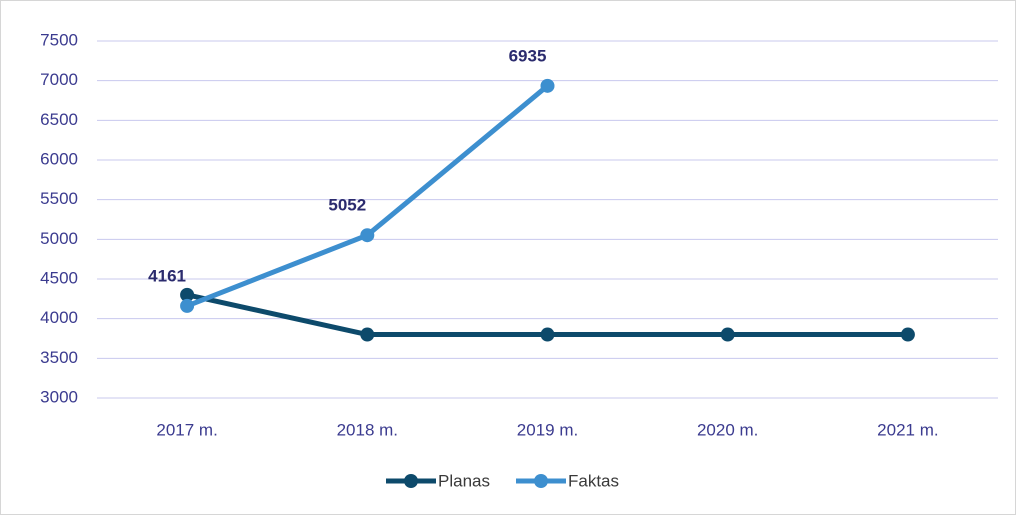  Describe the element at coordinates (907, 429) in the screenshot. I see `x-tick-label: 2021 m.` at that location.